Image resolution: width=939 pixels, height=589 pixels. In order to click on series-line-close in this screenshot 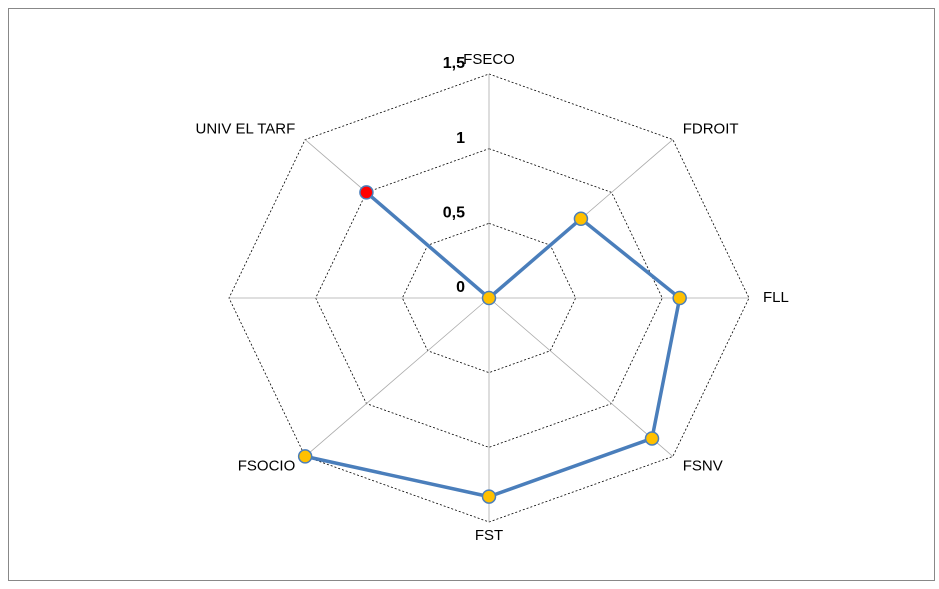, I will do `click(427, 245)`.